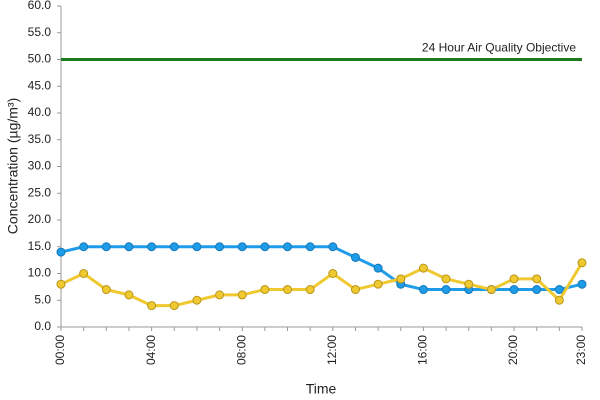 This screenshot has width=600, height=400. What do you see at coordinates (13, 166) in the screenshot?
I see `y-axis-label: Concentration (µg/m³)` at bounding box center [13, 166].